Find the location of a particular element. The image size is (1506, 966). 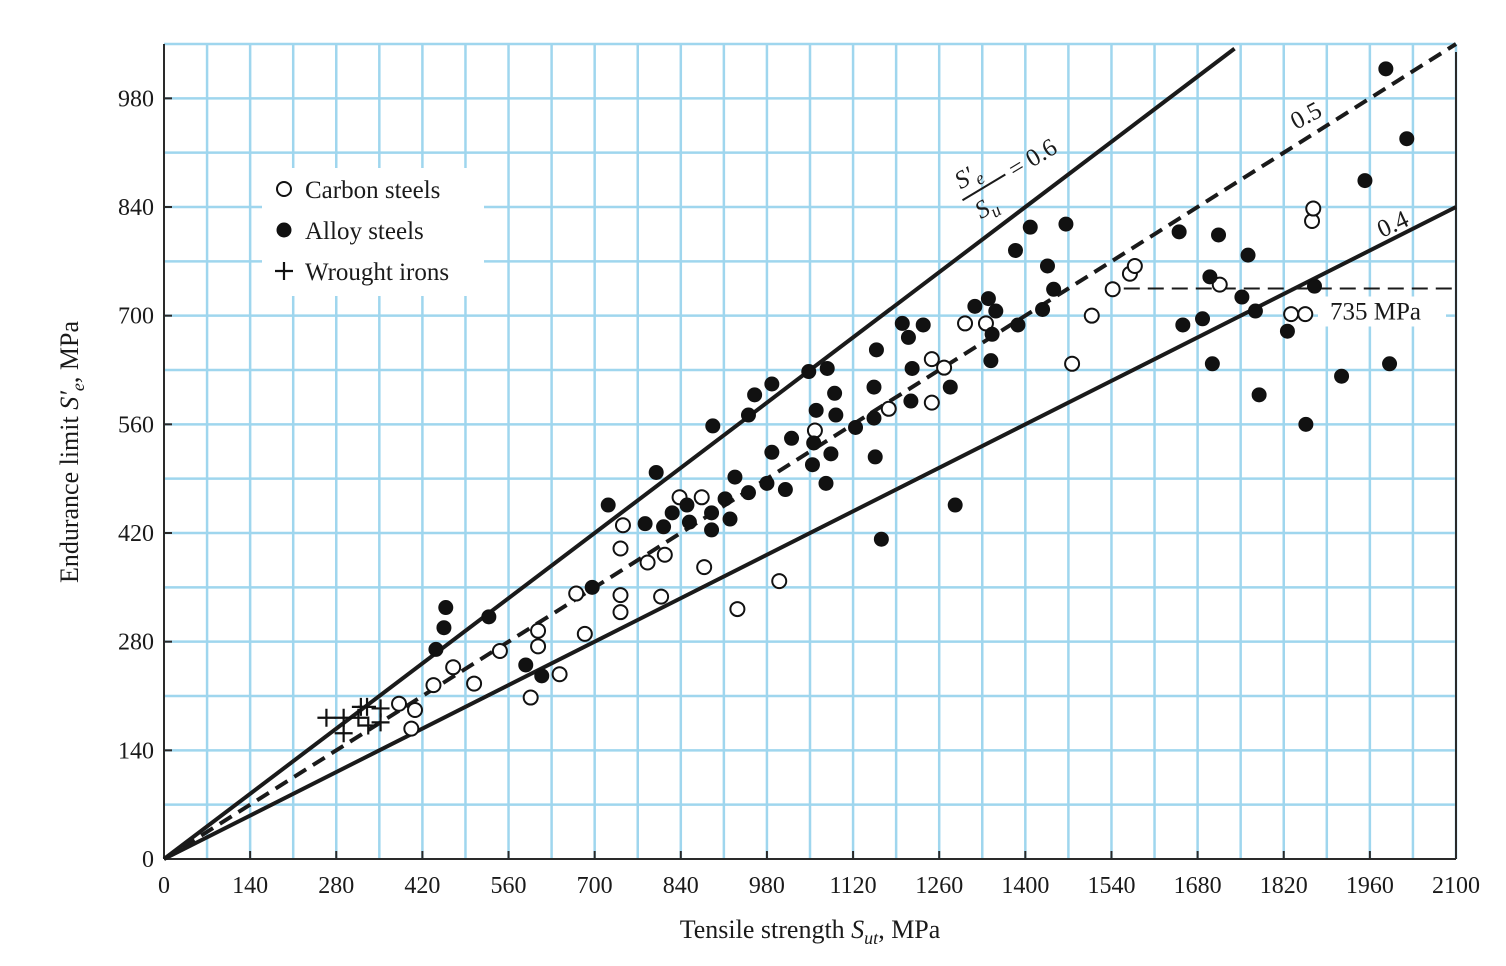

x-tick-label: 840 is located at coordinates (681, 886).